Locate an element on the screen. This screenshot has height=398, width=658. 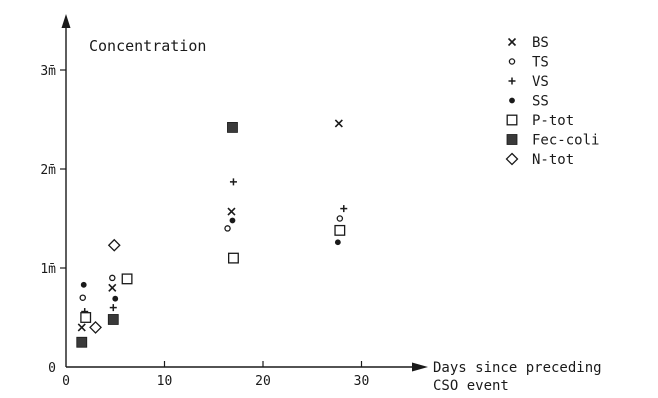
legend-item: N-tot is located at coordinates (539, 160).